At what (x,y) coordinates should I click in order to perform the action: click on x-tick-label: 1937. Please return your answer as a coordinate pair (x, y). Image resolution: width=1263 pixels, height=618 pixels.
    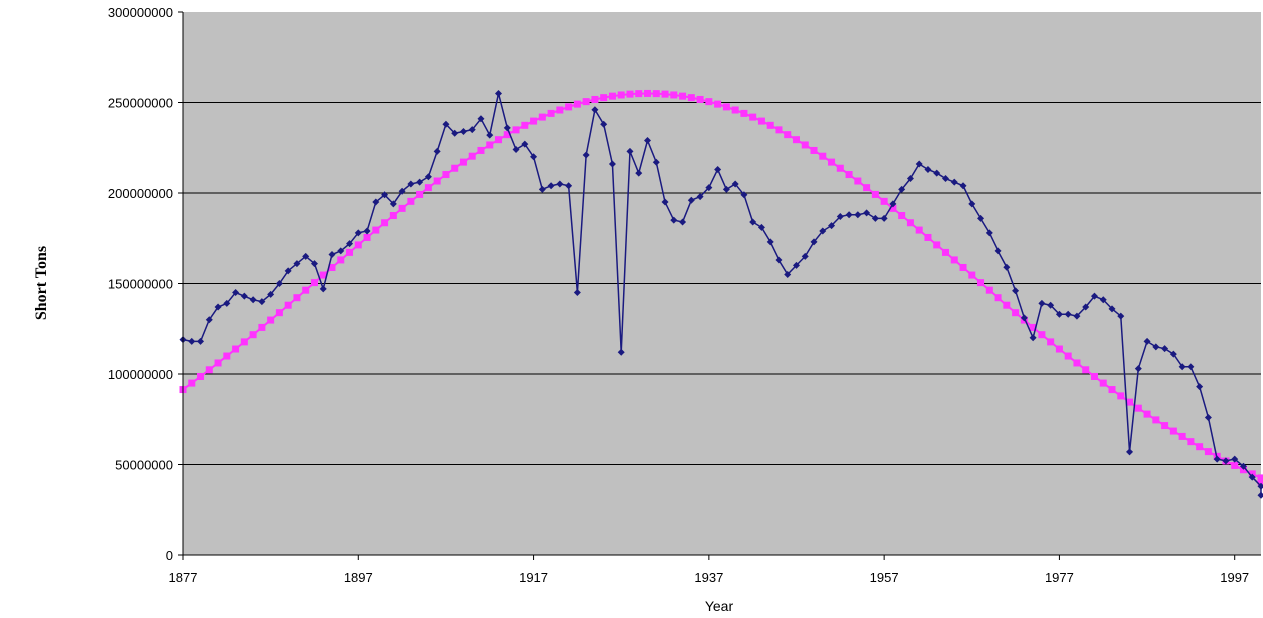
    Looking at the image, I should click on (708, 577).